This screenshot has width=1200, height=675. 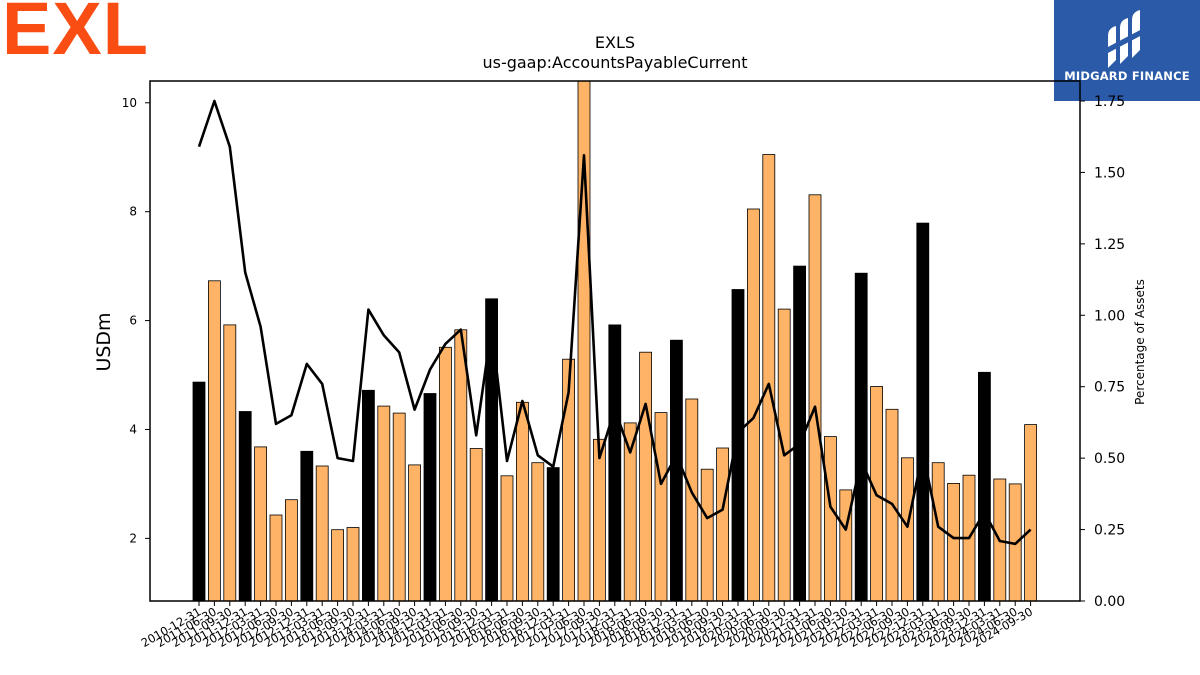 What do you see at coordinates (1109, 459) in the screenshot?
I see `y2-tick-label: 0.50` at bounding box center [1109, 459].